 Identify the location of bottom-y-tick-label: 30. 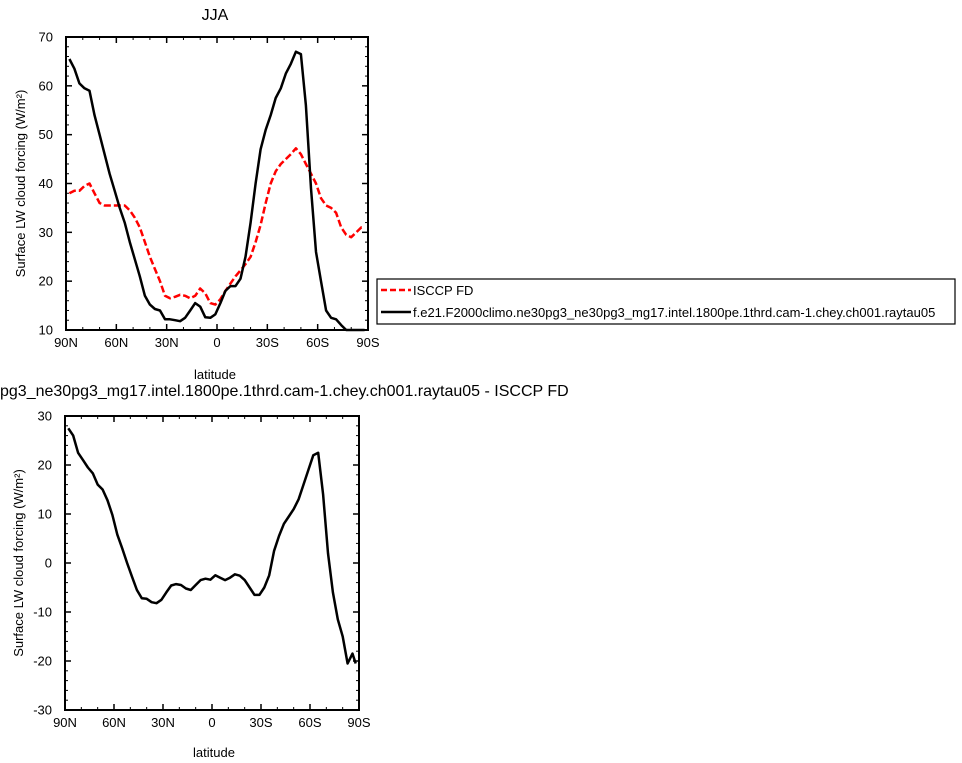
(45, 416).